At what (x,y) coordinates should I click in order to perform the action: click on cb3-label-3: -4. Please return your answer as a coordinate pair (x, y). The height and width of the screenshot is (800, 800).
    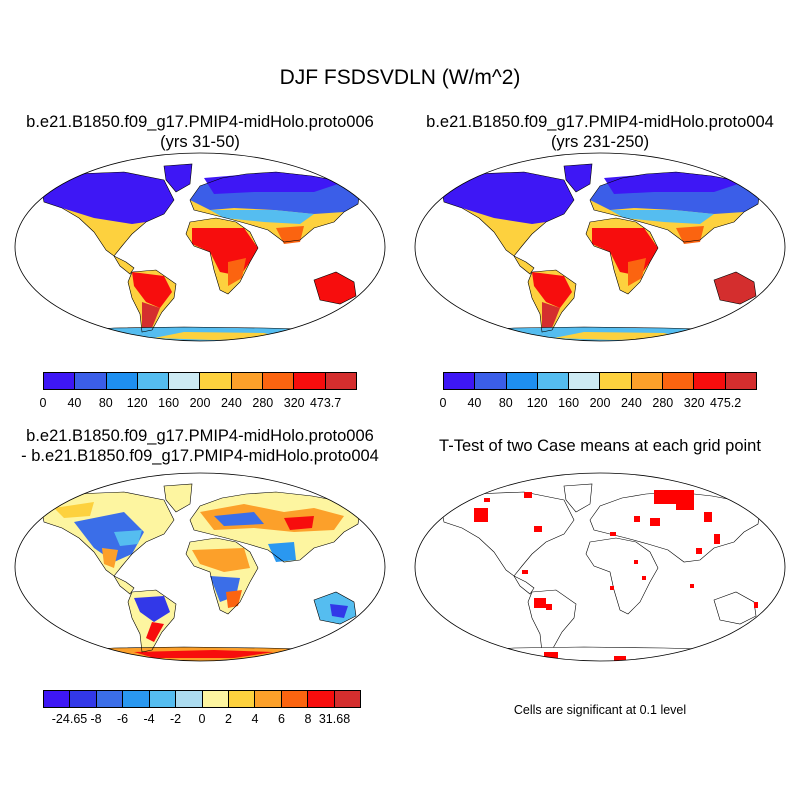
    Looking at the image, I should click on (149, 719).